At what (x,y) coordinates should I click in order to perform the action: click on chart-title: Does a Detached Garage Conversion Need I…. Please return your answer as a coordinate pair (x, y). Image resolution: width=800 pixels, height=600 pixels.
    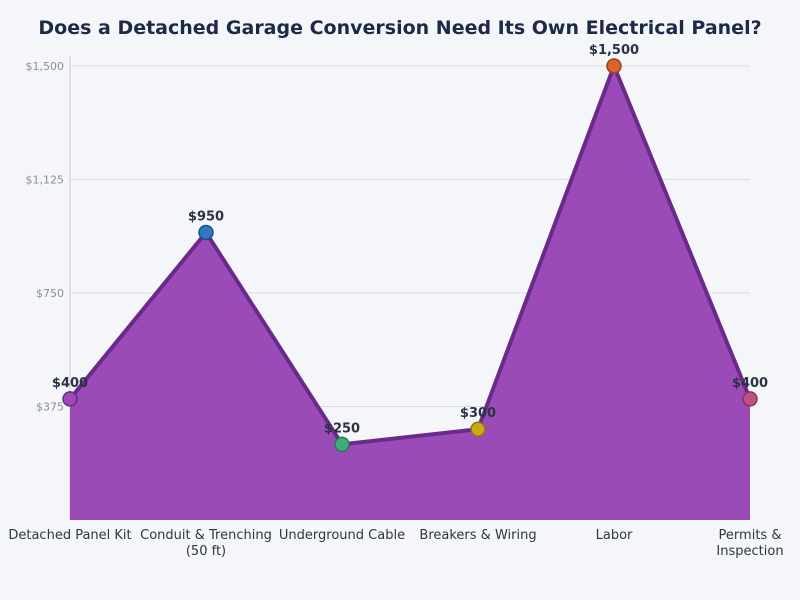
    Looking at the image, I should click on (399, 28).